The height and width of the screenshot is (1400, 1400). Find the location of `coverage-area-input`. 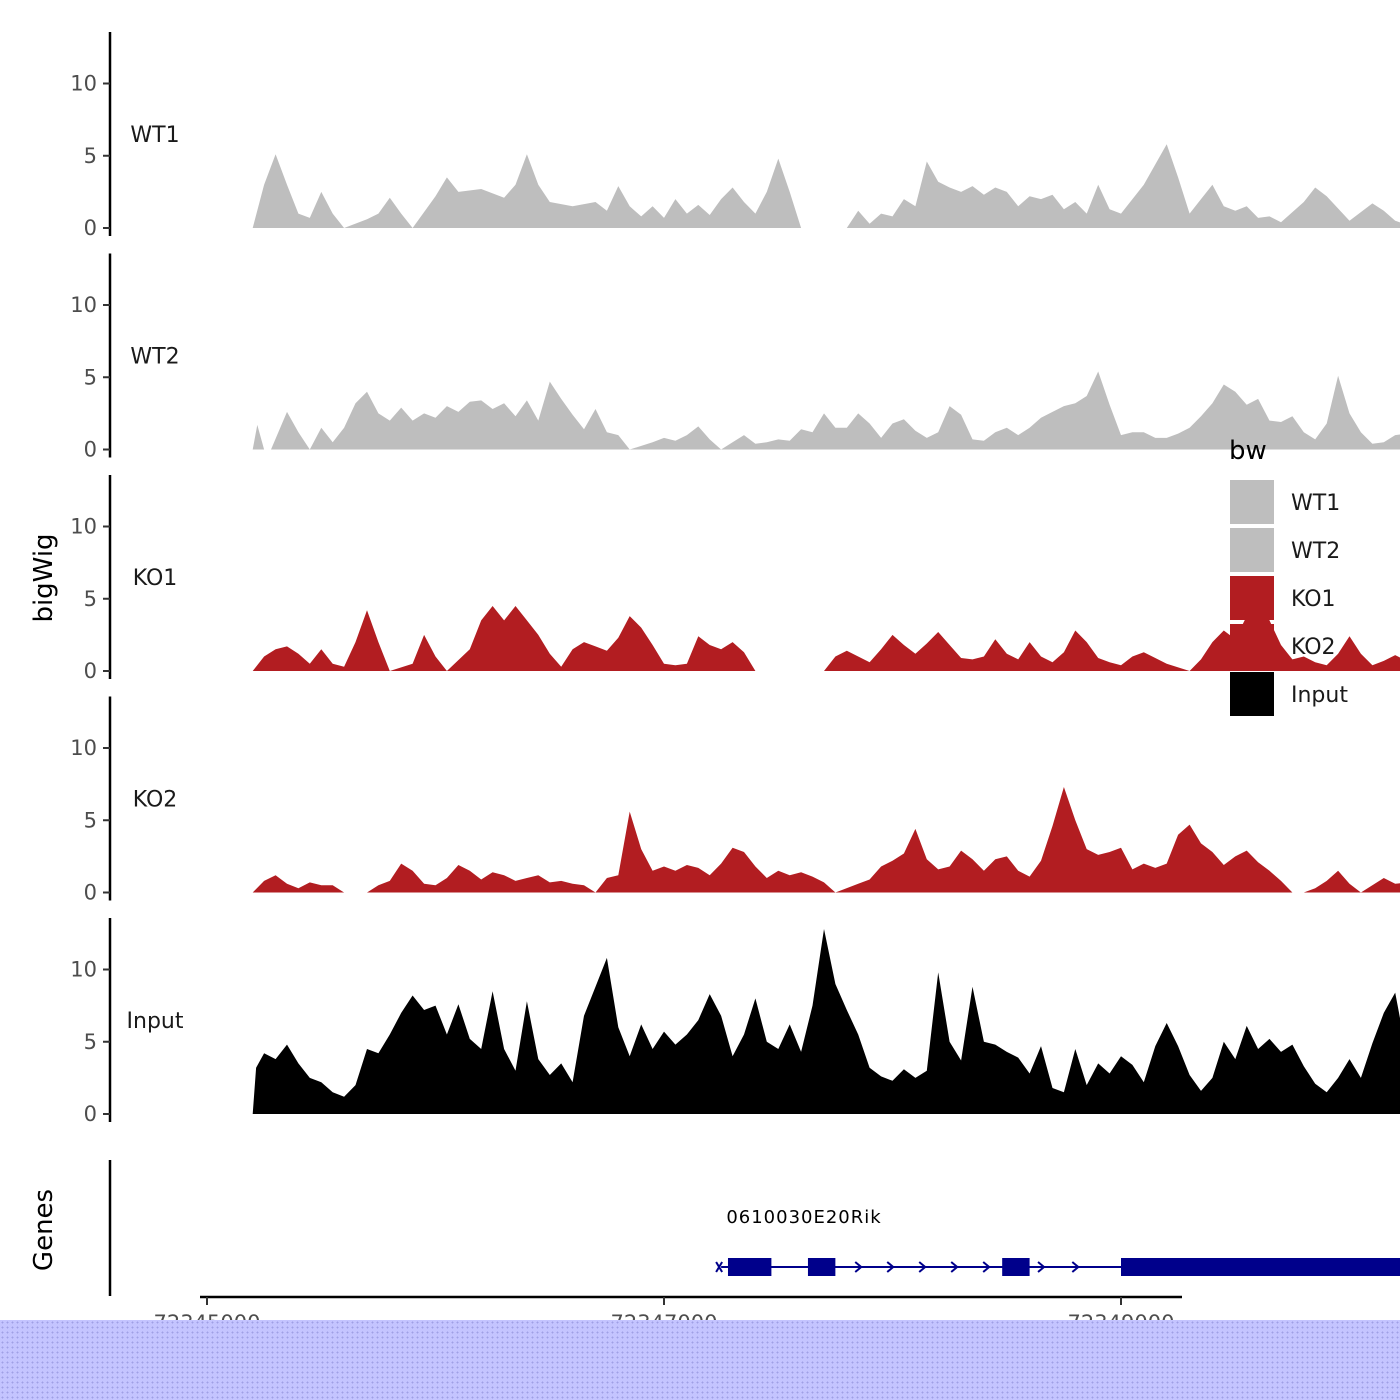

coverage-area-input is located at coordinates (826, 1021).